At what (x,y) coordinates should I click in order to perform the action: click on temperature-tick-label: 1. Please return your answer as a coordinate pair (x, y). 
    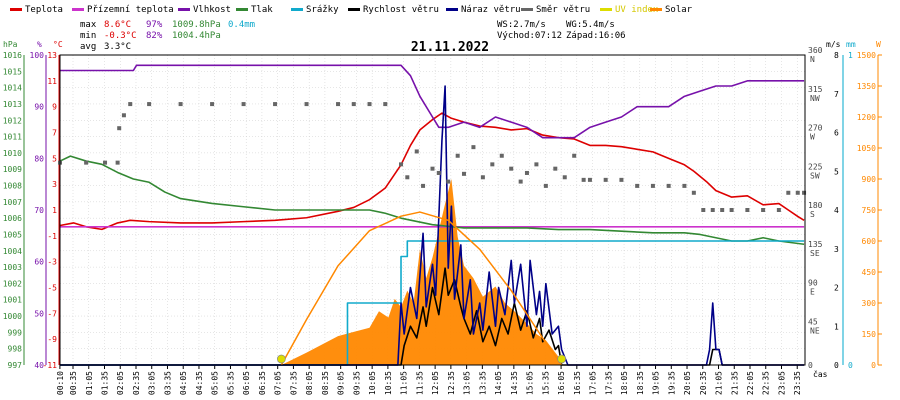
    Looking at the image, I should click on (54, 210).